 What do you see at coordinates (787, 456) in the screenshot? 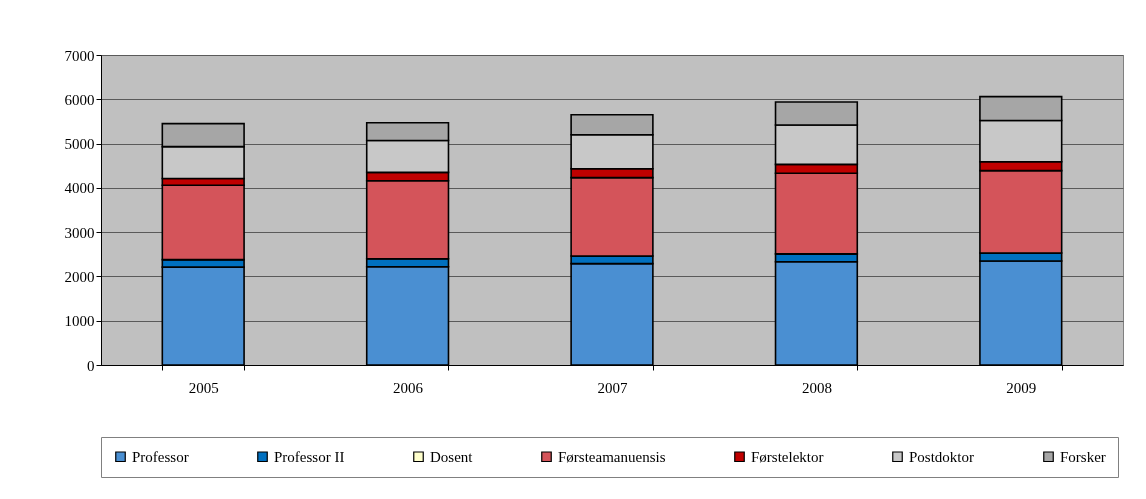
I see `legend-label: Førstelektor` at bounding box center [787, 456].